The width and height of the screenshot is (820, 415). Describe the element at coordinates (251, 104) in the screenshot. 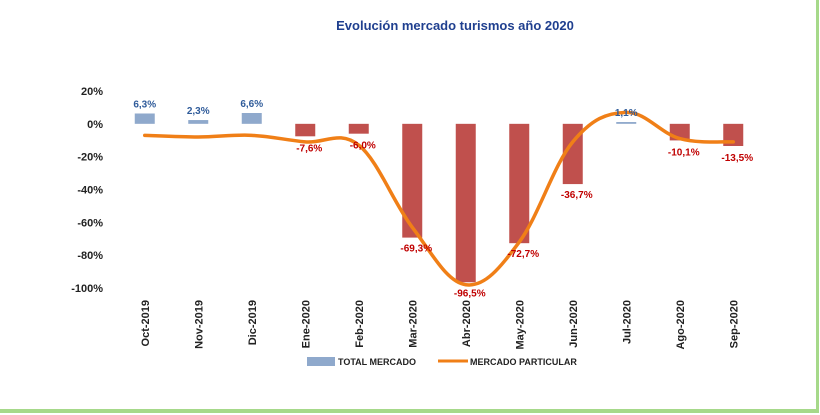

I see `data-label: 6,6%` at that location.